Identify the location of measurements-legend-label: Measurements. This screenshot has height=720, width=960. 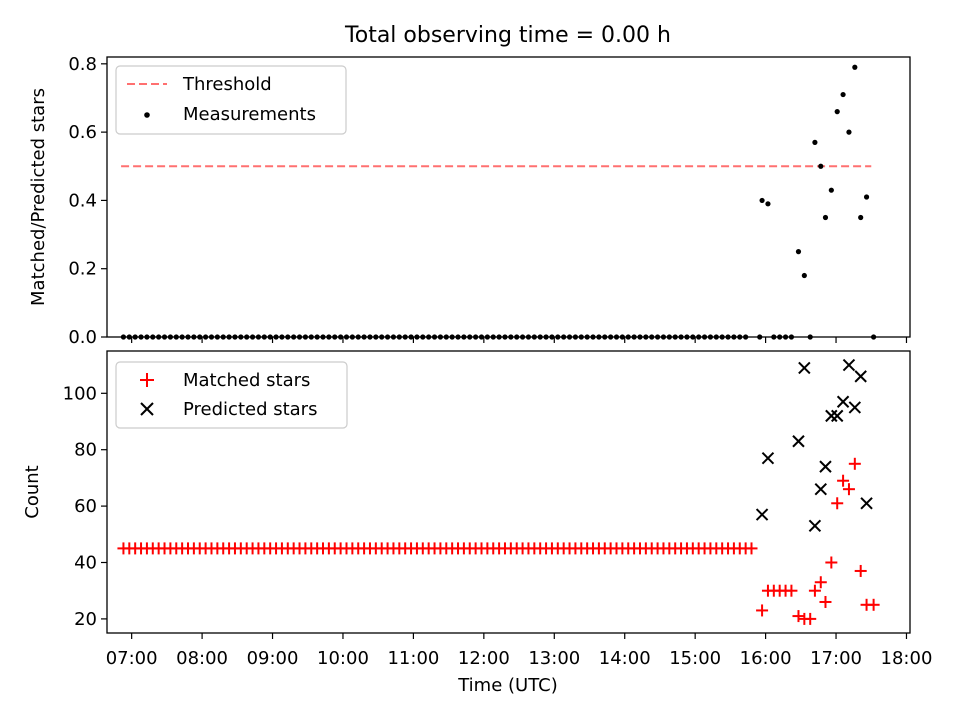
(249, 114).